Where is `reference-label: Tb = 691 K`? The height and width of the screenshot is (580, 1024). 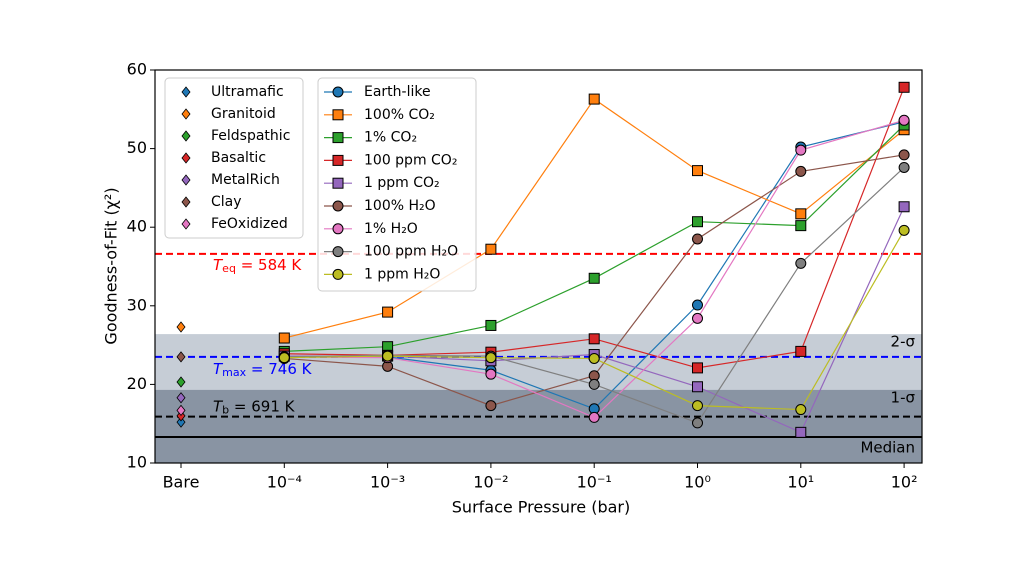
reference-label: Tb = 691 K is located at coordinates (254, 407).